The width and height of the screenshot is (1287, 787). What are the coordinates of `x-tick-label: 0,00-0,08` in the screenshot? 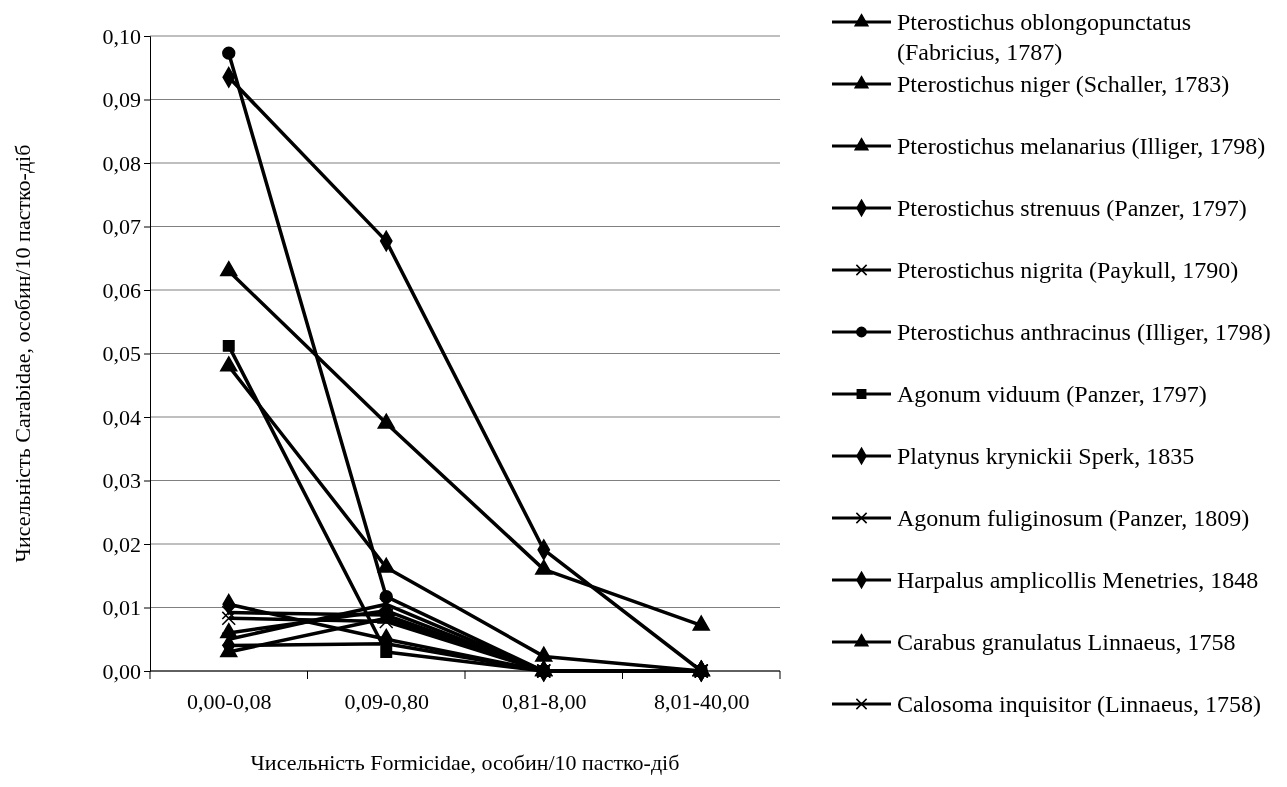 It's located at (229, 701).